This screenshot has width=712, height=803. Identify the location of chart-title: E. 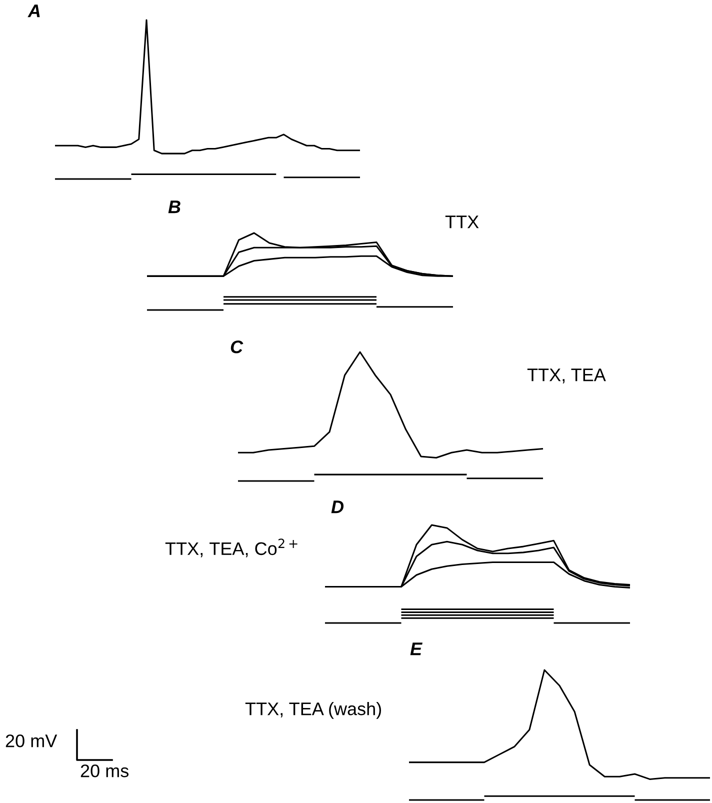
(416, 649).